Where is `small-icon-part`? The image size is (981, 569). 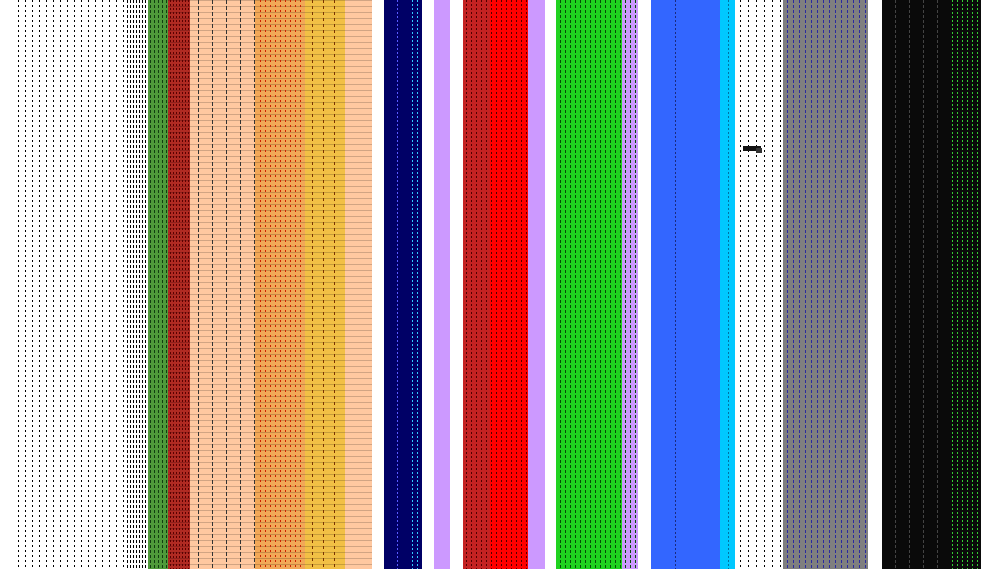
small-icon-part is located at coordinates (759, 150).